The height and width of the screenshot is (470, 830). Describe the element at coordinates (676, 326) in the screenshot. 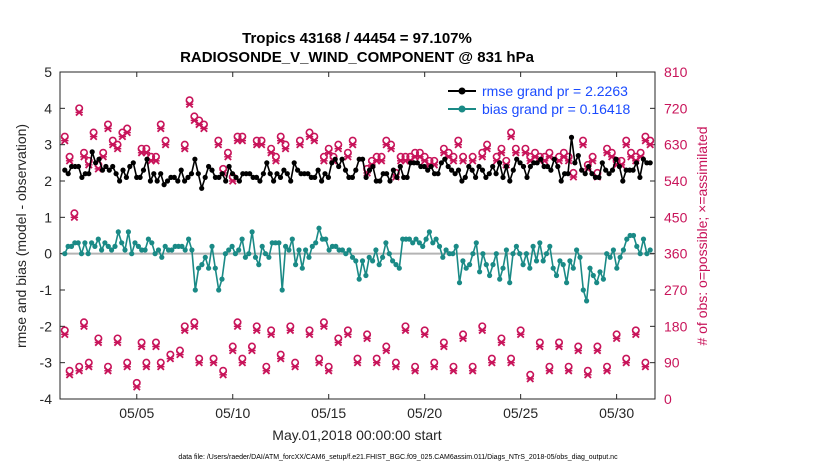

I see `y-right-tick-label: 180` at that location.